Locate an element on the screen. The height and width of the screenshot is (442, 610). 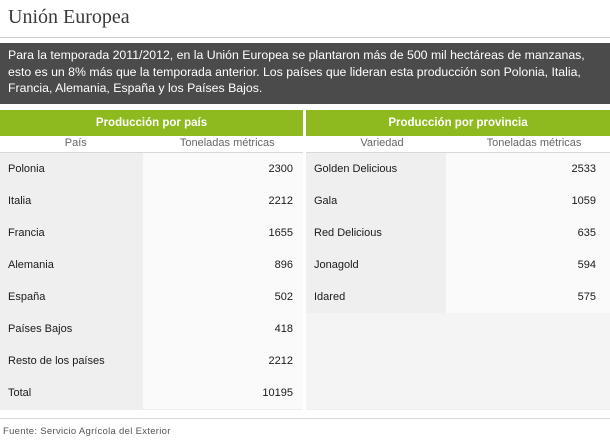
table-row: Francia 1655 is located at coordinates (151, 232).